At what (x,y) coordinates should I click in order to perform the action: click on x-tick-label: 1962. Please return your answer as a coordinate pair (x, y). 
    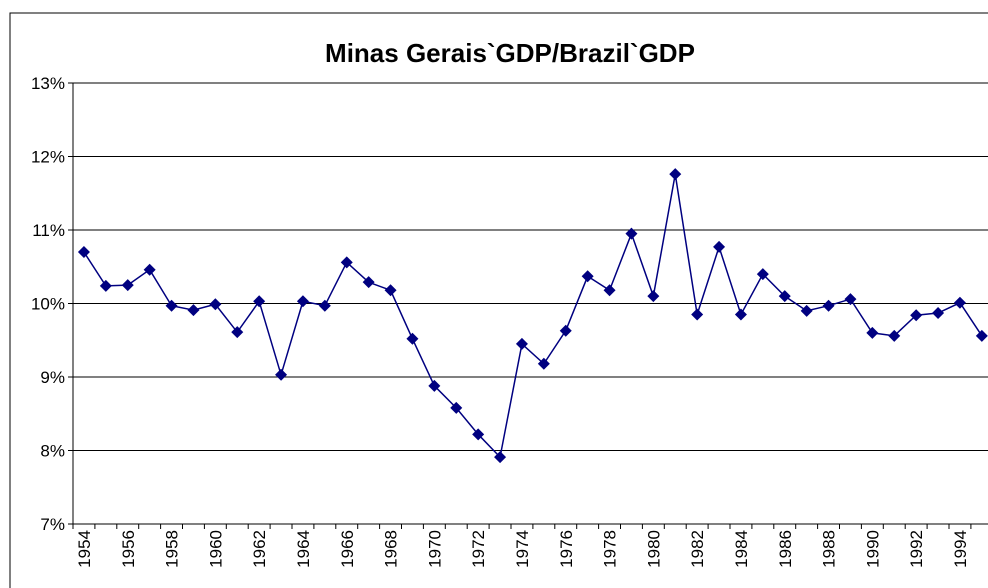
    Looking at the image, I should click on (259, 549).